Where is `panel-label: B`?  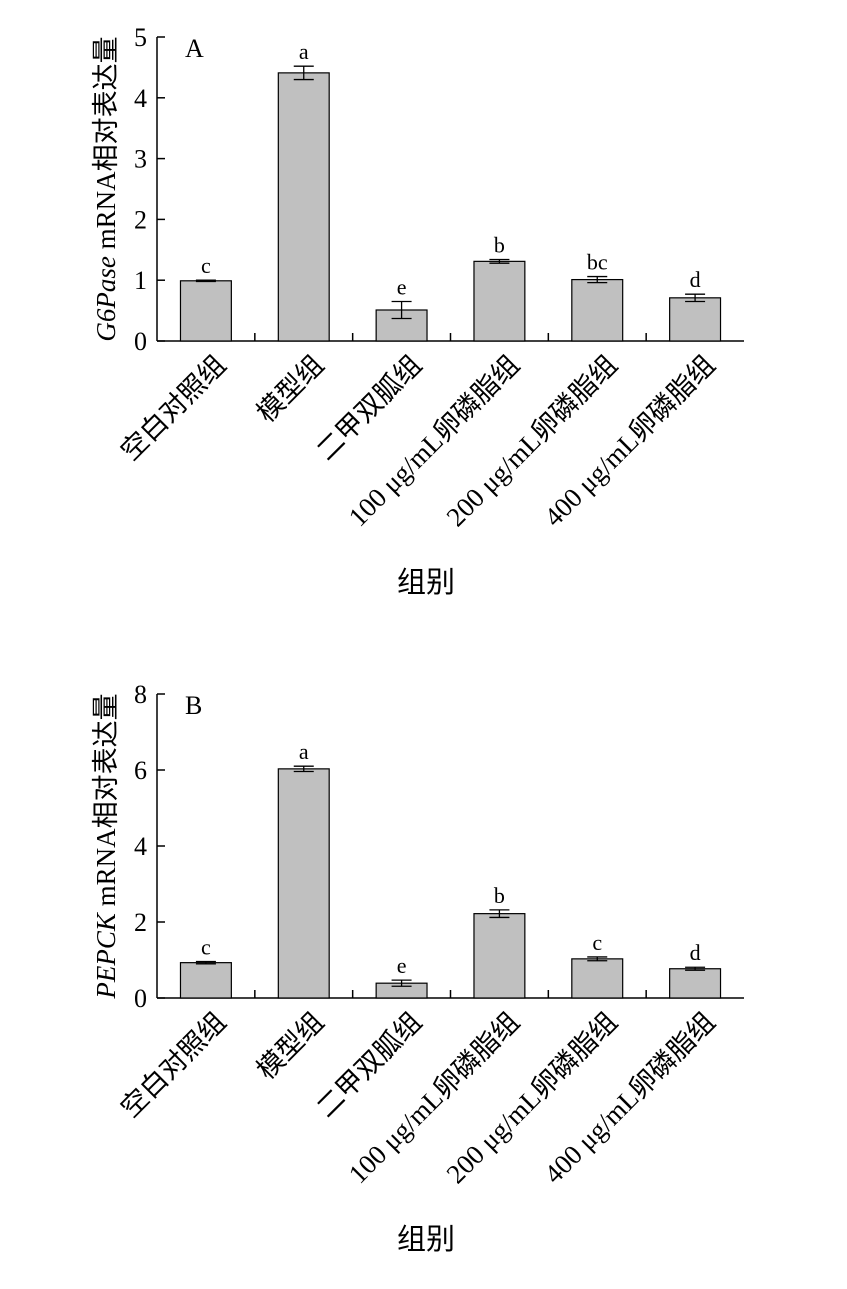
panel-label: B is located at coordinates (193, 705).